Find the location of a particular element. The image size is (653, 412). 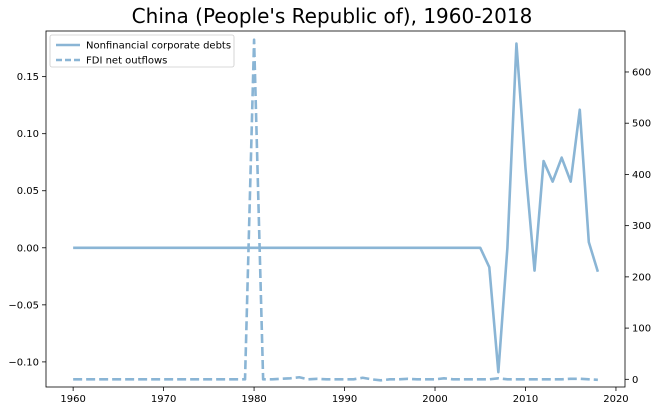

x-tick-label: 2010 is located at coordinates (525, 399).